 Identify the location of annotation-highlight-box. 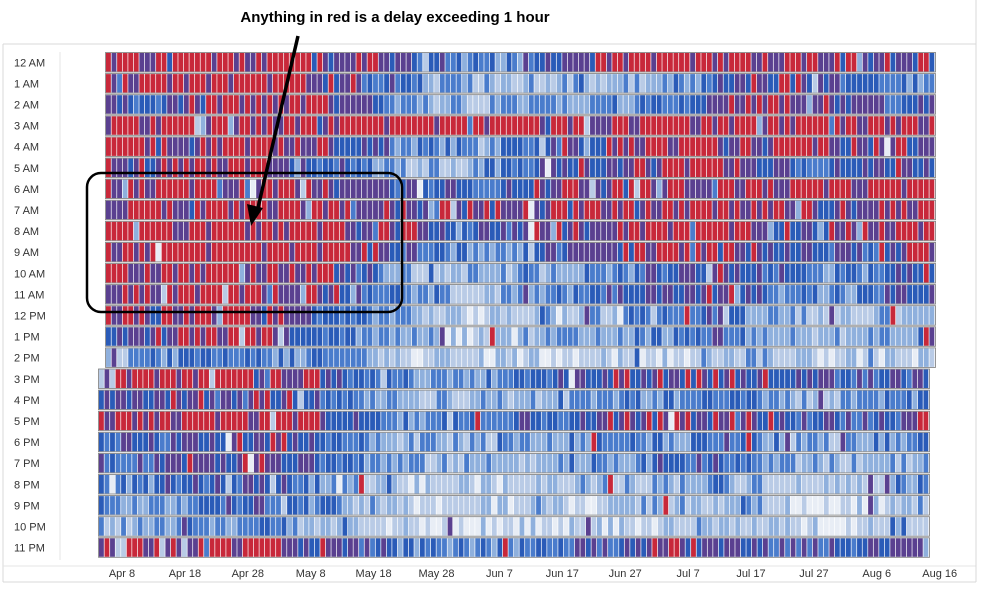
(244, 242).